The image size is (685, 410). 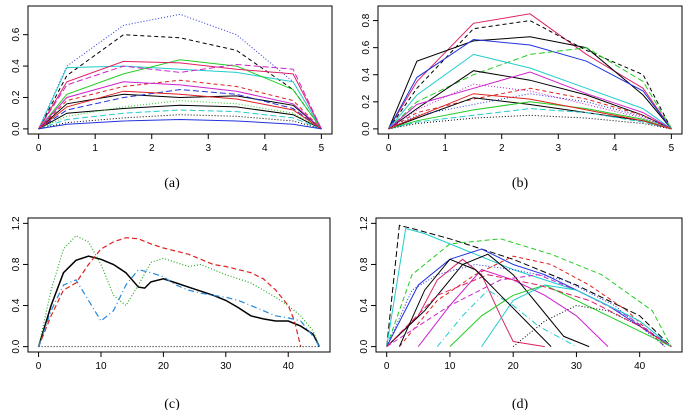 I want to click on y-tick-label-c-1: 0.4, so click(x=16, y=305).